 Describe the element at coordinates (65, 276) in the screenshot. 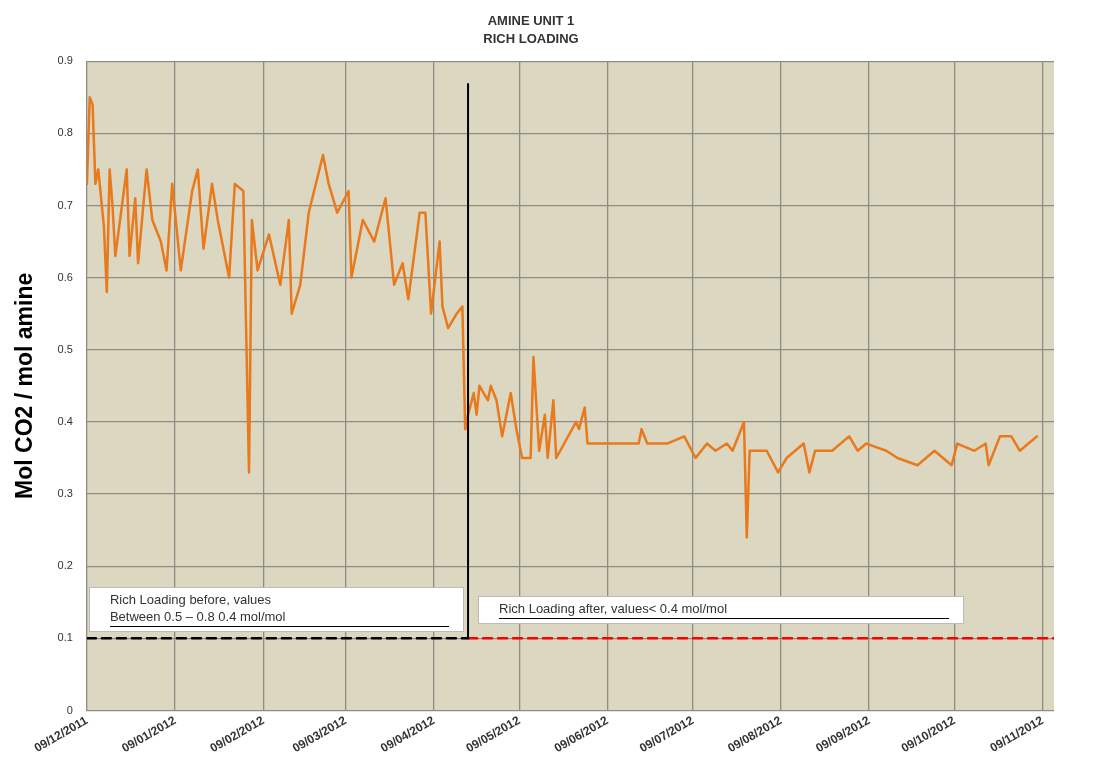

I see `y-tick-label: 0.6` at that location.